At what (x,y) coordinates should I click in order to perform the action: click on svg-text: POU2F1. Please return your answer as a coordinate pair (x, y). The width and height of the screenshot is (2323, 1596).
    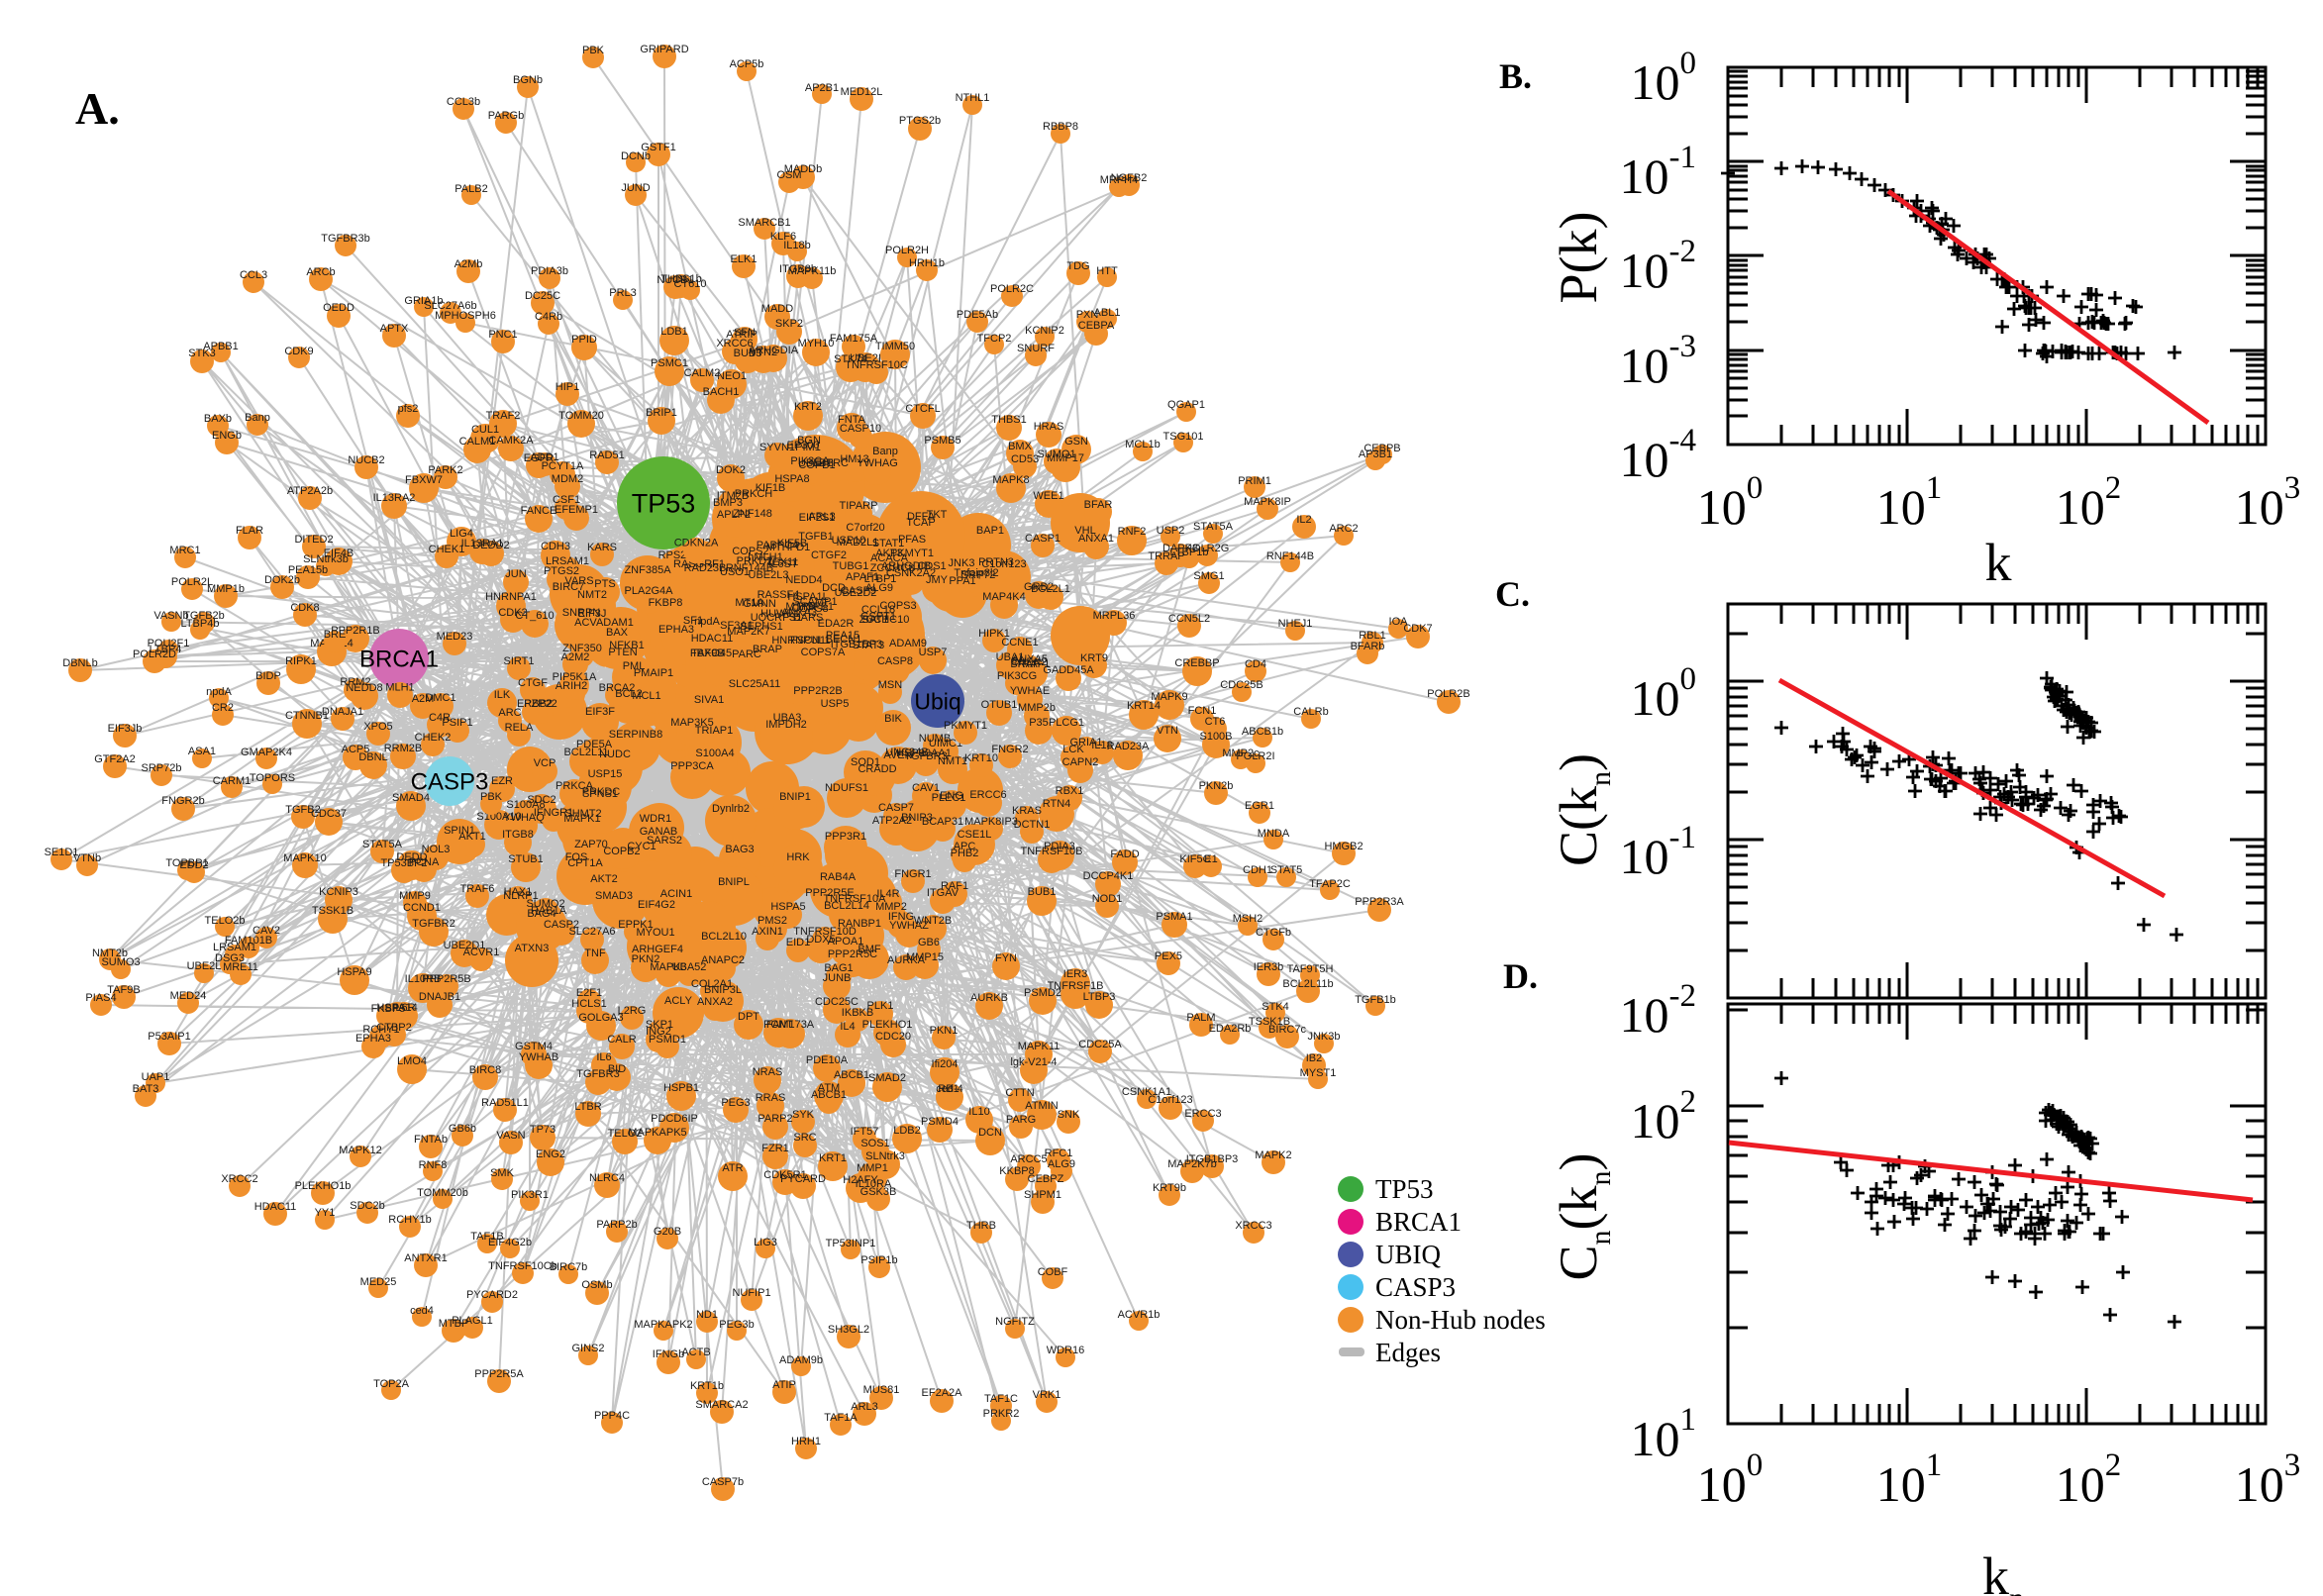
    Looking at the image, I should click on (169, 643).